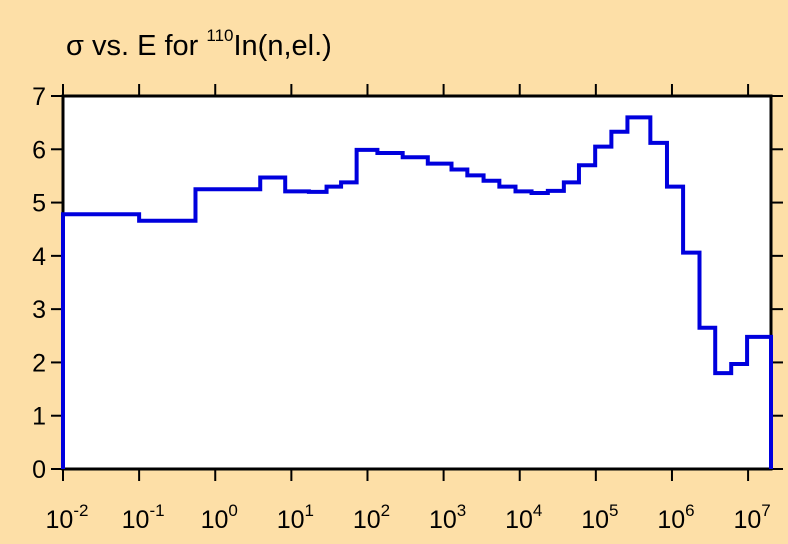 Image resolution: width=788 pixels, height=544 pixels. What do you see at coordinates (371, 517) in the screenshot?
I see `x-tick-label: 10²` at bounding box center [371, 517].